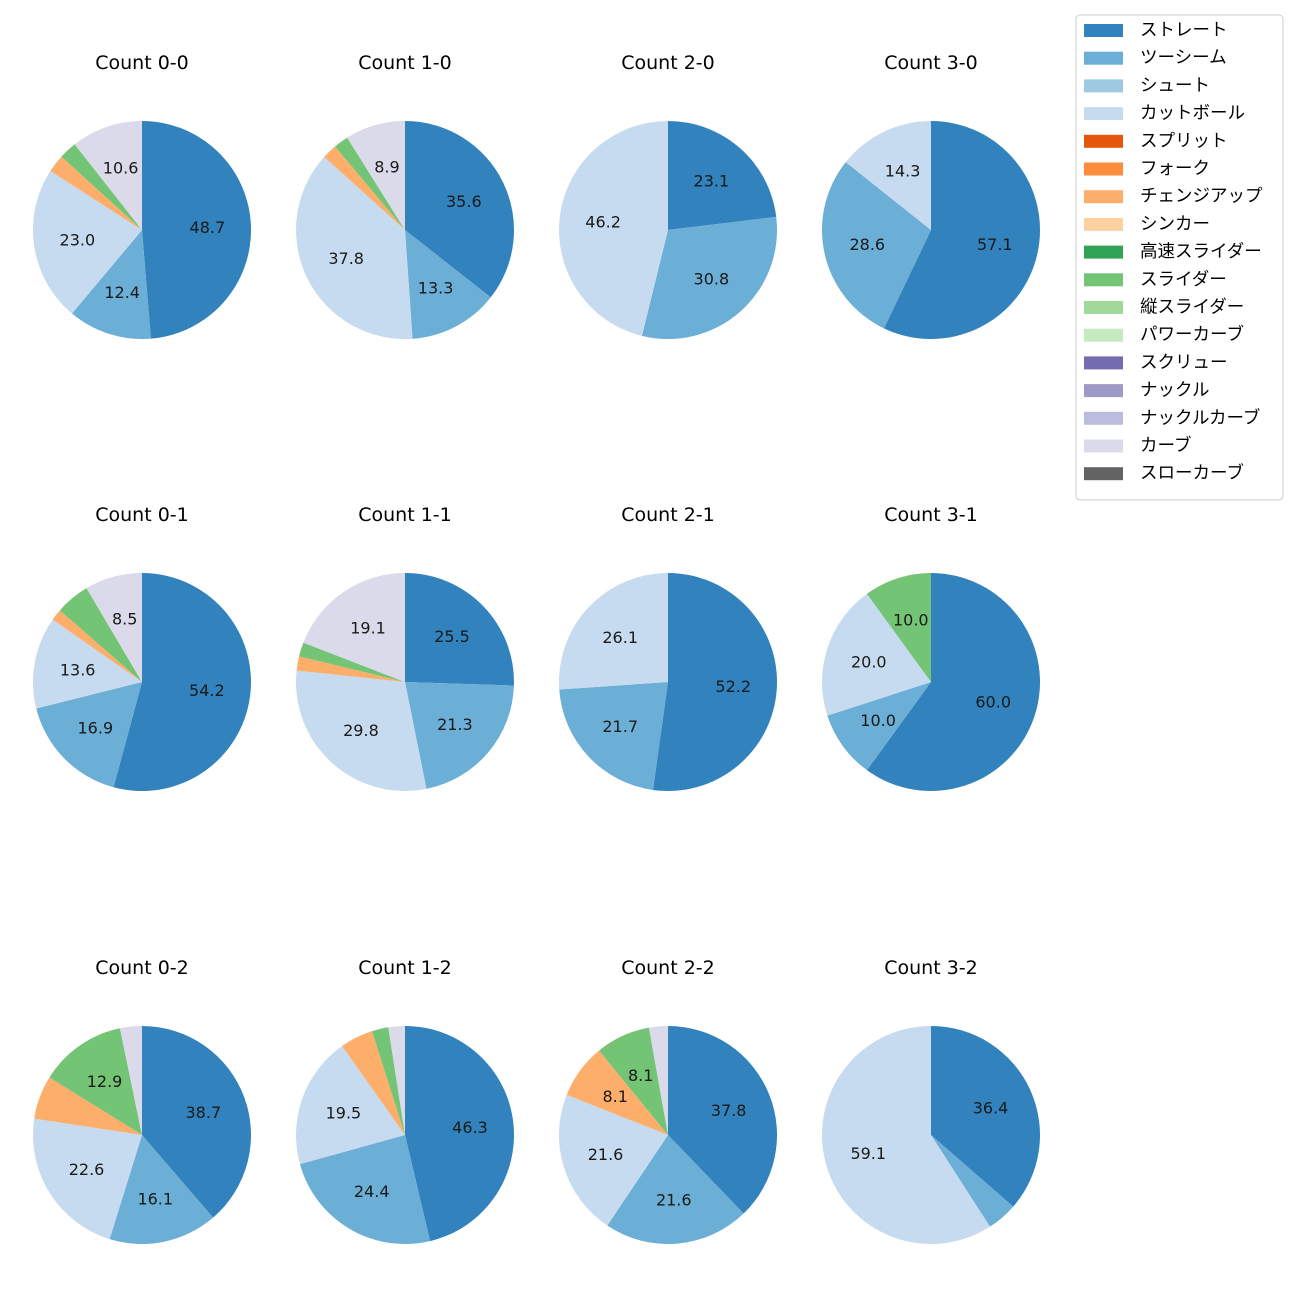 The height and width of the screenshot is (1300, 1300). I want to click on pie-chart: Count 2-0 23.1 30.8 46.2, so click(668, 195).